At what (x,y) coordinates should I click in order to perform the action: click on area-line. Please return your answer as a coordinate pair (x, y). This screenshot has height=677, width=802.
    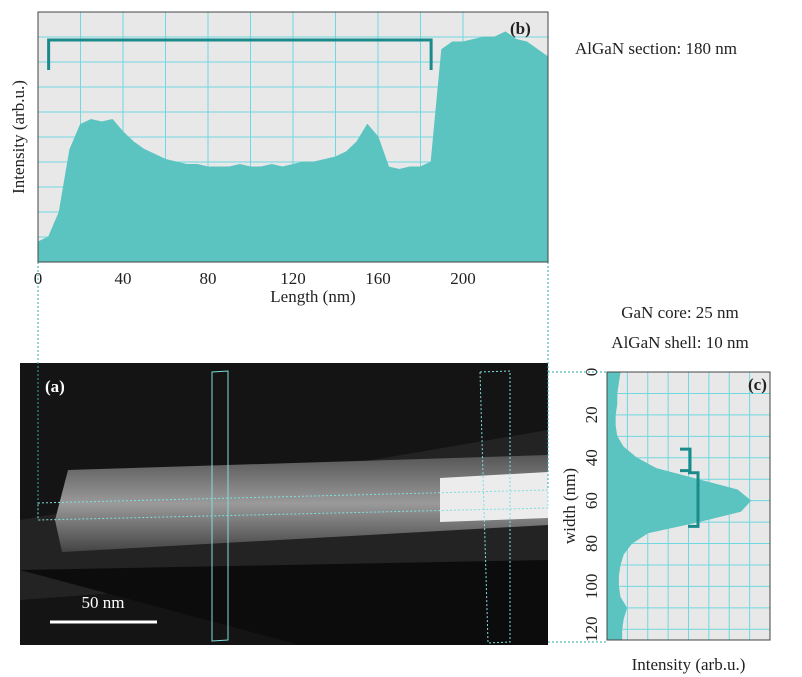
    Looking at the image, I should click on (683, 505).